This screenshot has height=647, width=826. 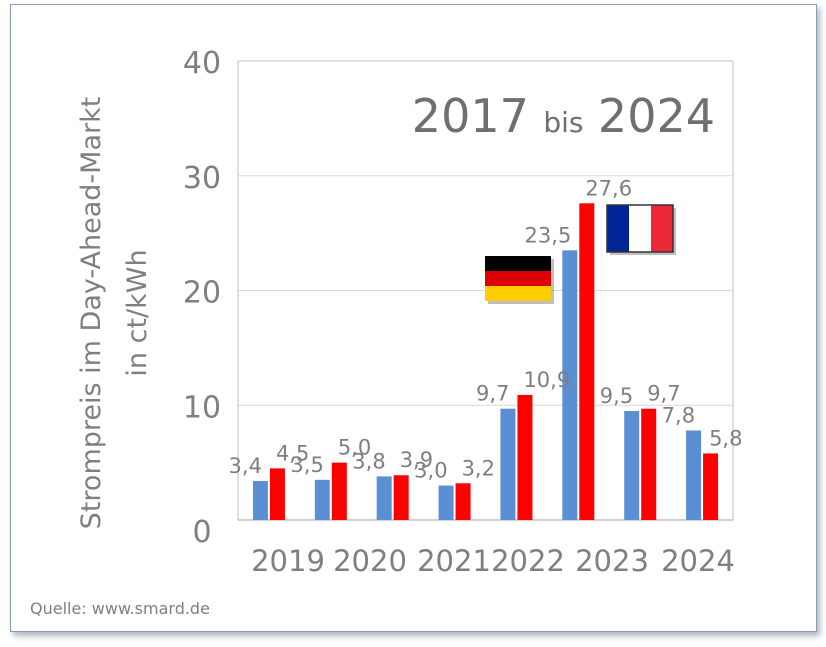 I want to click on french-flag-icon, so click(x=641, y=229).